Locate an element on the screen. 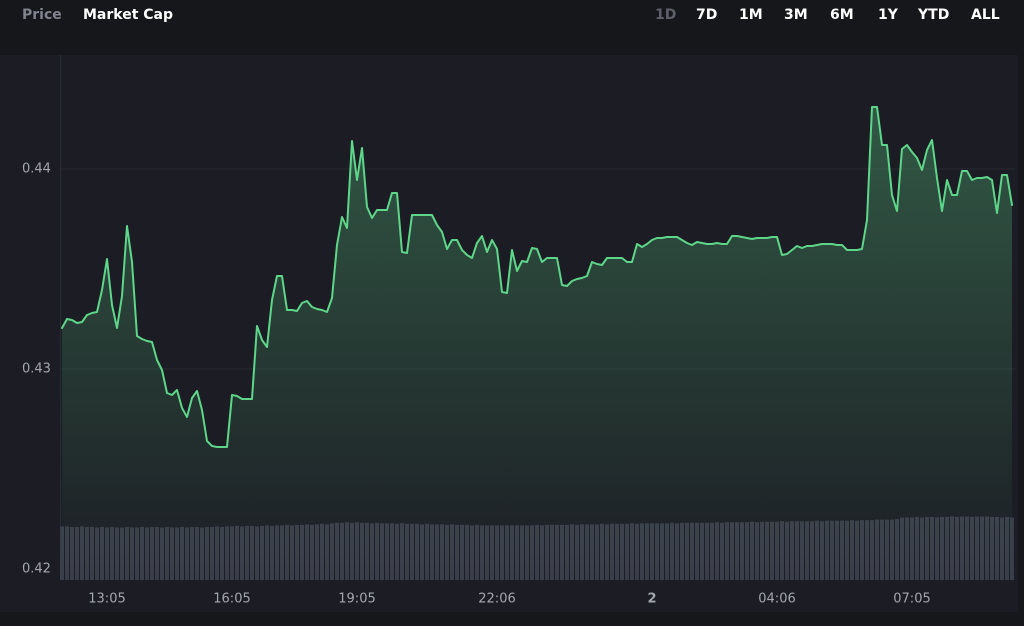  tab: Market Cap is located at coordinates (128, 15).